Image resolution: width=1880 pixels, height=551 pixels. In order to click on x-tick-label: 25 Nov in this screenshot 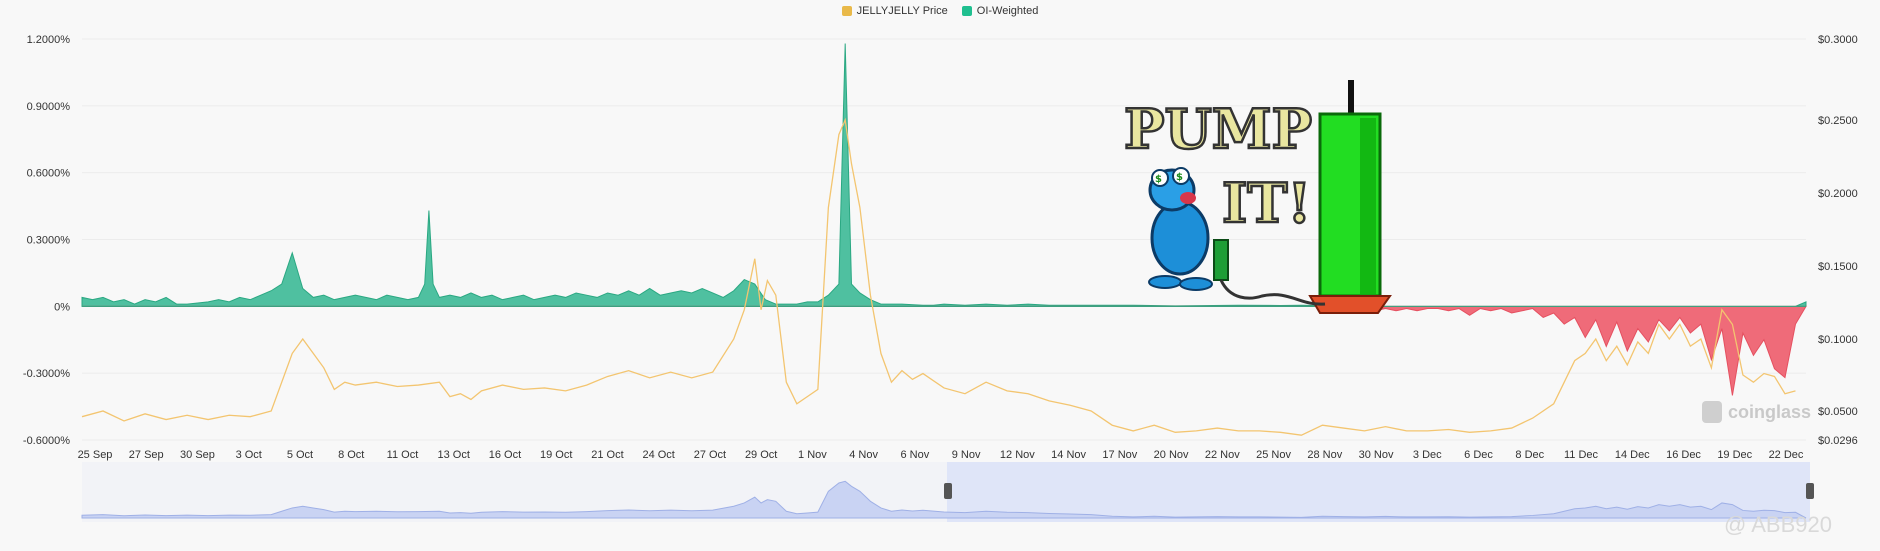, I will do `click(1273, 455)`.